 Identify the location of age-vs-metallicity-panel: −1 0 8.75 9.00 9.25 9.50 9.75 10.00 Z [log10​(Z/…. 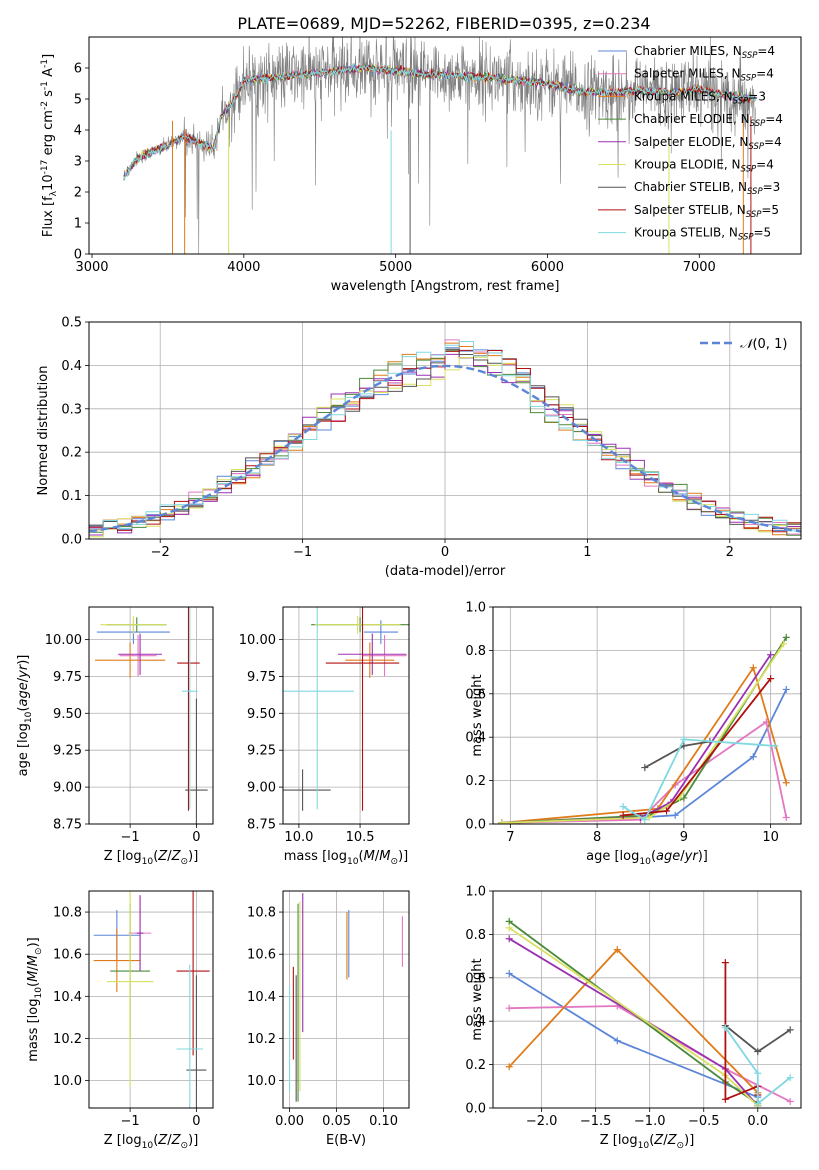
(115, 736).